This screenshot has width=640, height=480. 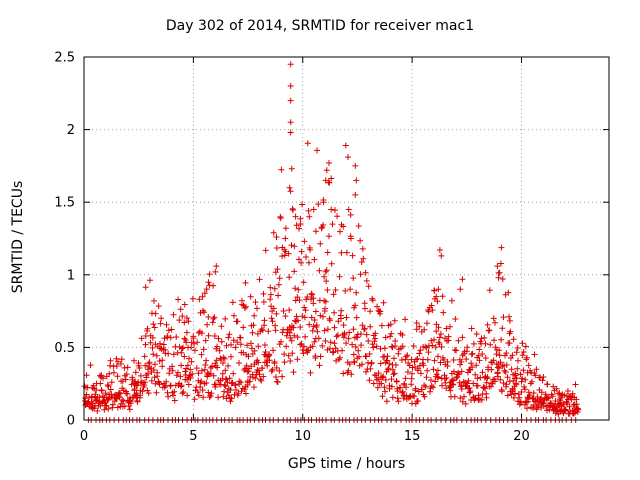 I want to click on x-tick-label: 5, so click(x=193, y=436).